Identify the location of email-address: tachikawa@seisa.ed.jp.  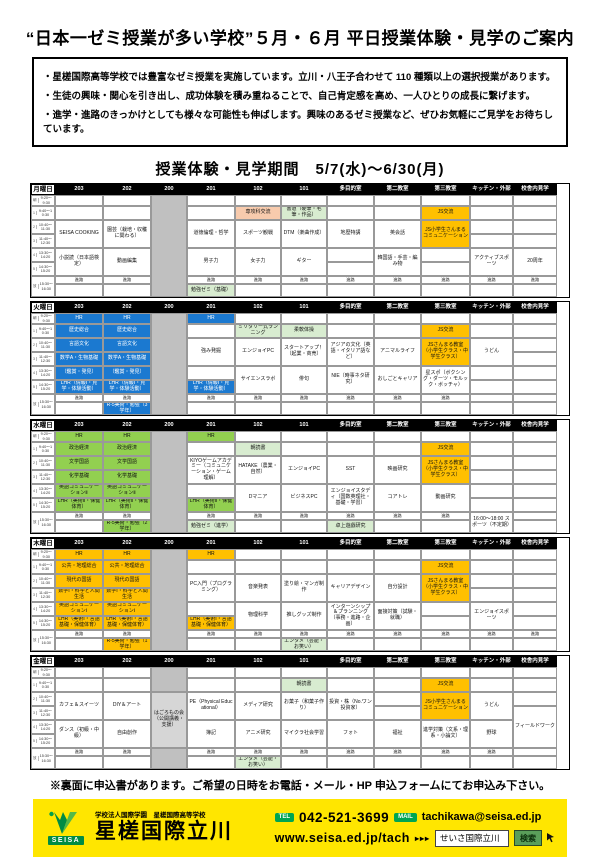
(481, 817).